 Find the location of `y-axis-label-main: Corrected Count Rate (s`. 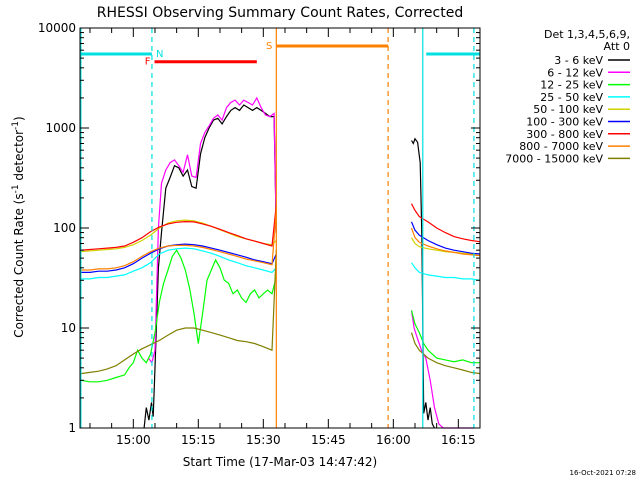

y-axis-label-main: Corrected Count Rate (s is located at coordinates (19, 265).